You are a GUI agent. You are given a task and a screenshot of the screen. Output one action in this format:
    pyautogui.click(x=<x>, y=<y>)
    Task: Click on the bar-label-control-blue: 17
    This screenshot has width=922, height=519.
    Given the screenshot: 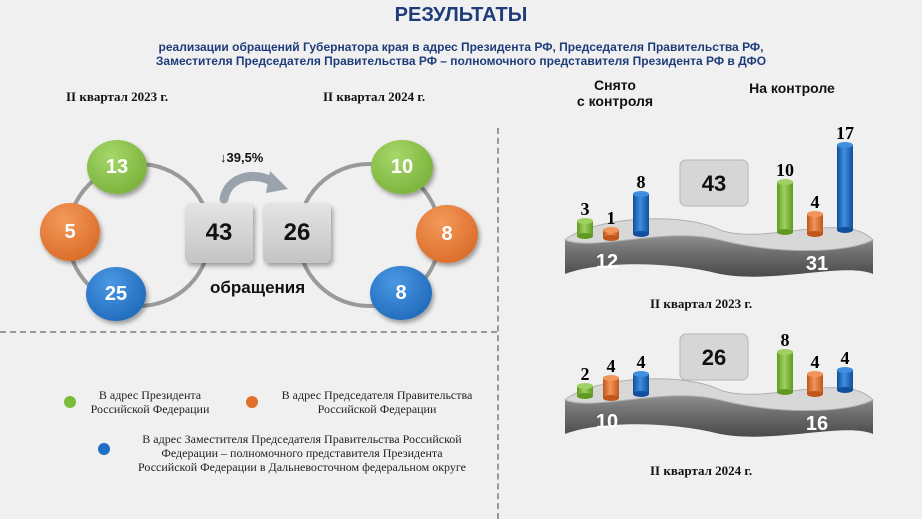 What is the action you would take?
    pyautogui.click(x=845, y=133)
    